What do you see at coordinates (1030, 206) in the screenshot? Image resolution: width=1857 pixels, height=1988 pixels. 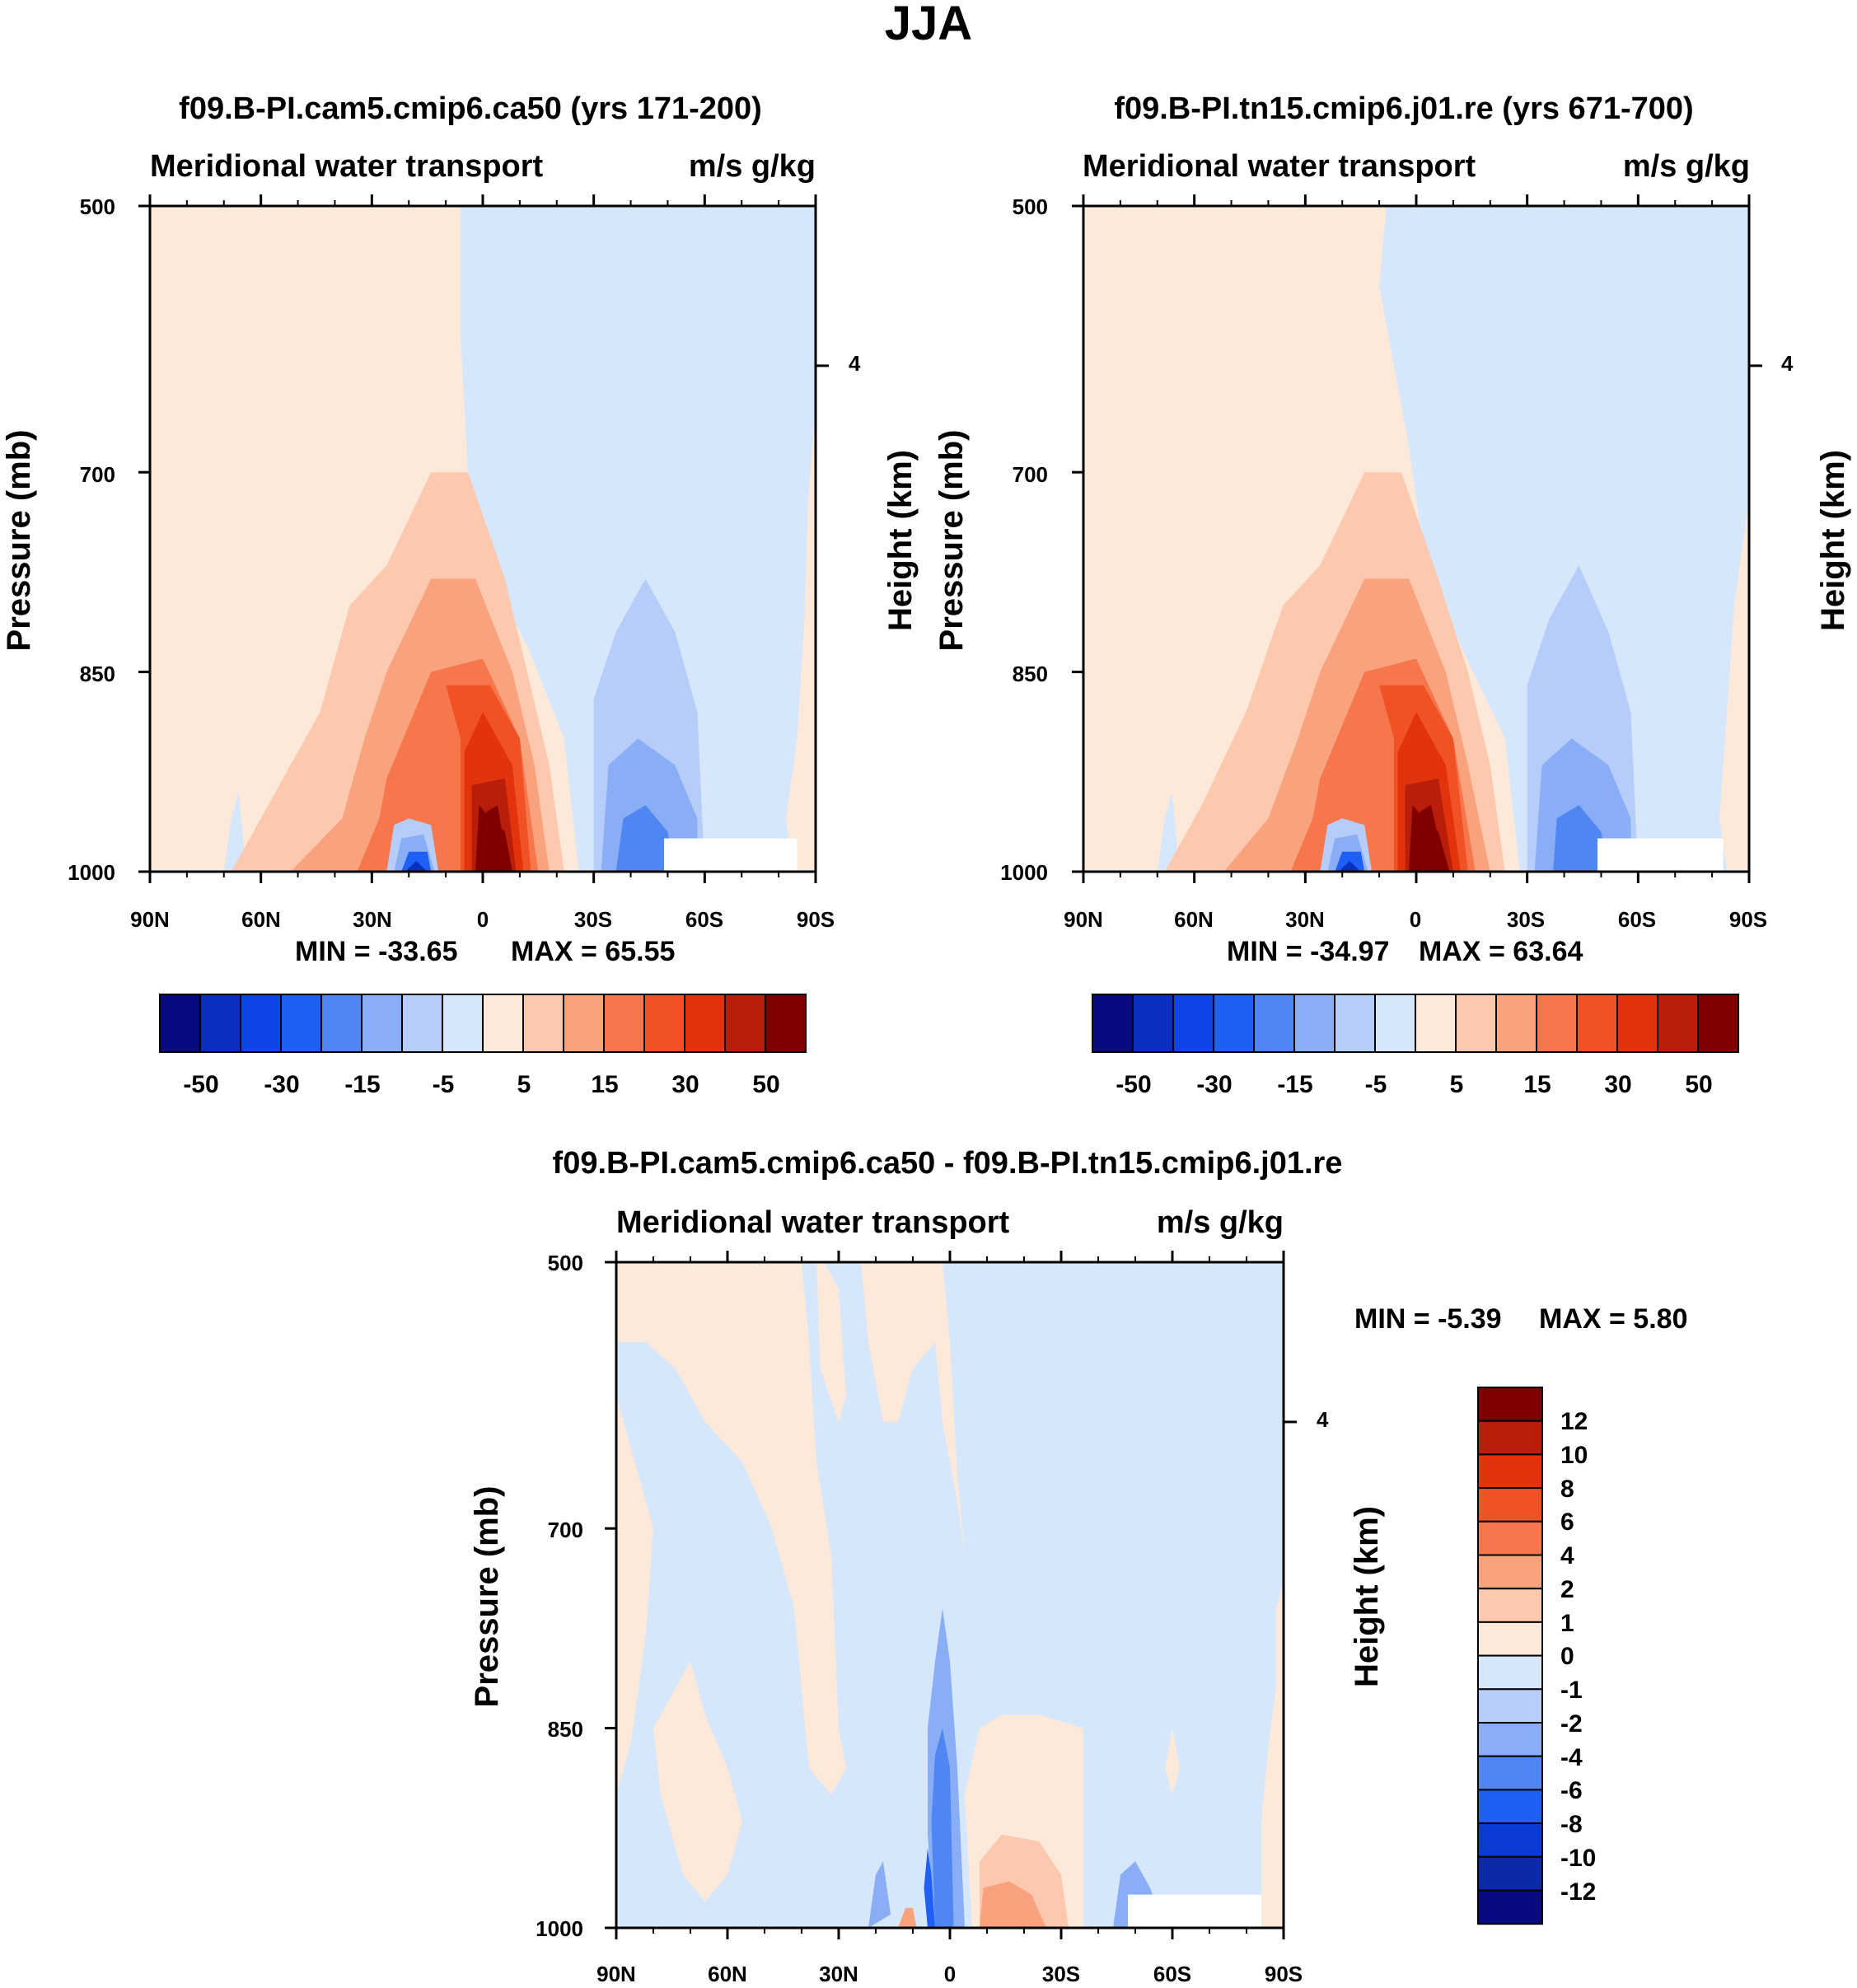 I see `panel-2-ytick-label: 500` at bounding box center [1030, 206].